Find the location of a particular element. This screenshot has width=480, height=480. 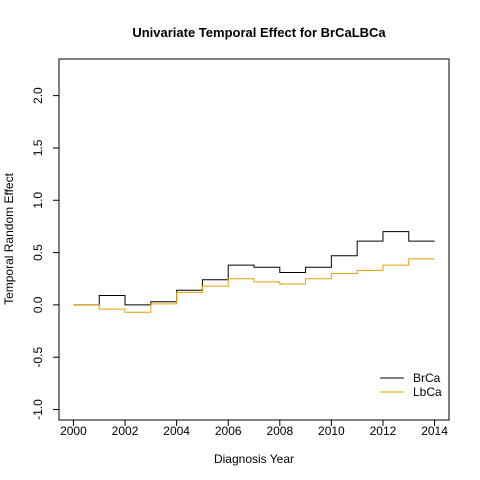

y-tick-label: 0.5 is located at coordinates (38, 252).